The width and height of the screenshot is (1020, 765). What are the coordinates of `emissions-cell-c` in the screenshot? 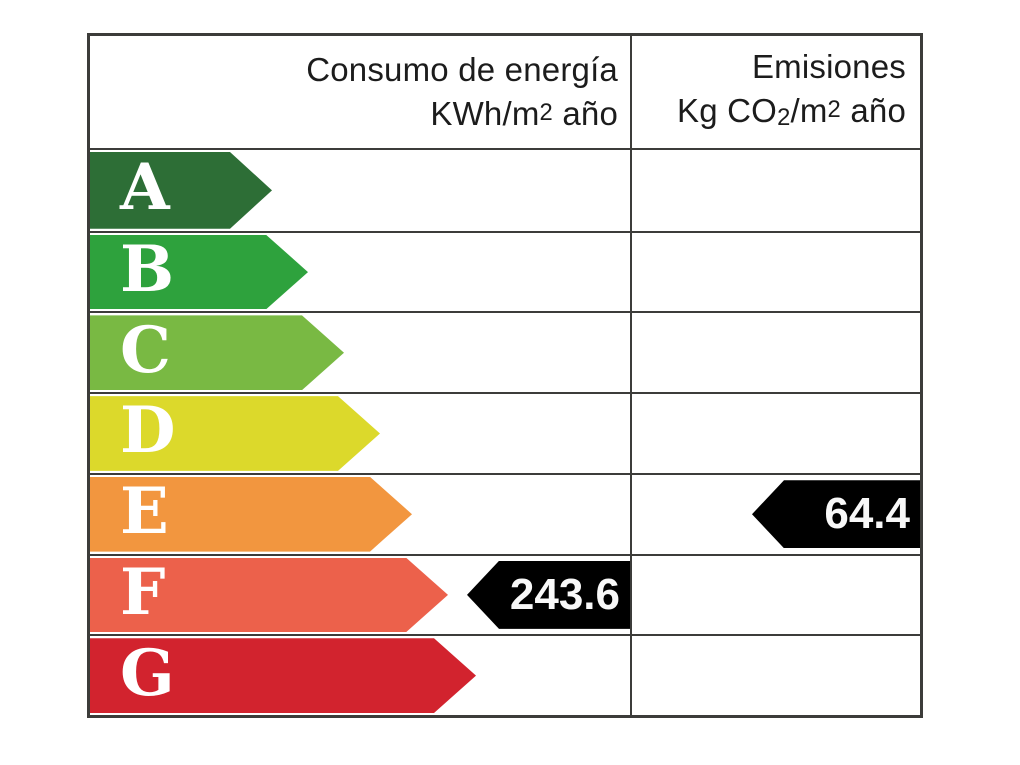 It's located at (775, 352).